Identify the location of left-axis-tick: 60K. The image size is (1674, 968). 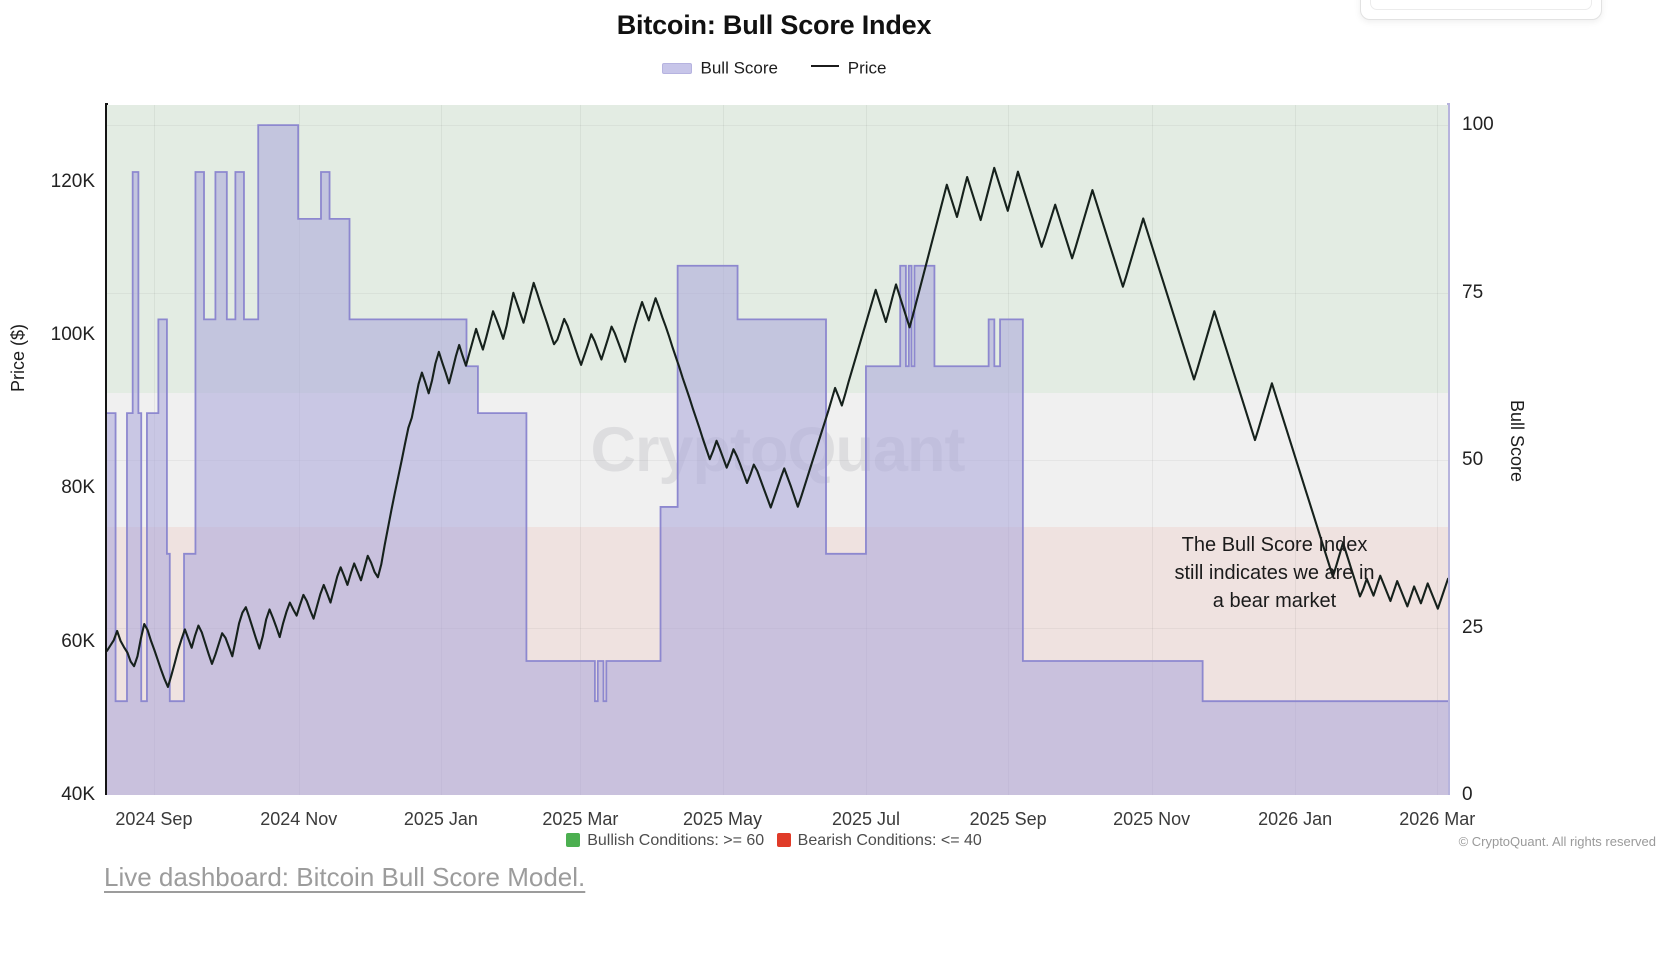
(78, 641).